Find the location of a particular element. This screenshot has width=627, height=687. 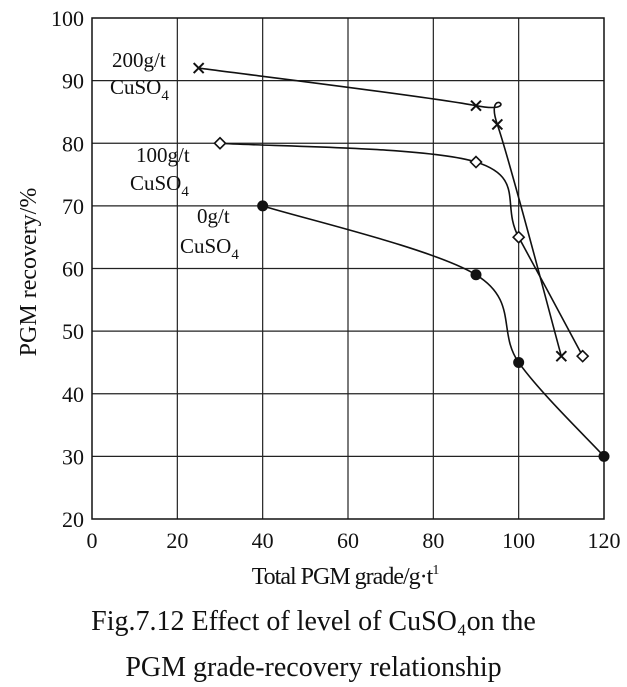

y-tick-label: 40 is located at coordinates (73, 394).